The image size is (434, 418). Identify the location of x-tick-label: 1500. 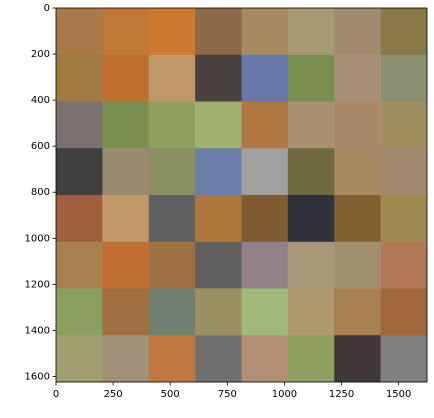
(398, 394).